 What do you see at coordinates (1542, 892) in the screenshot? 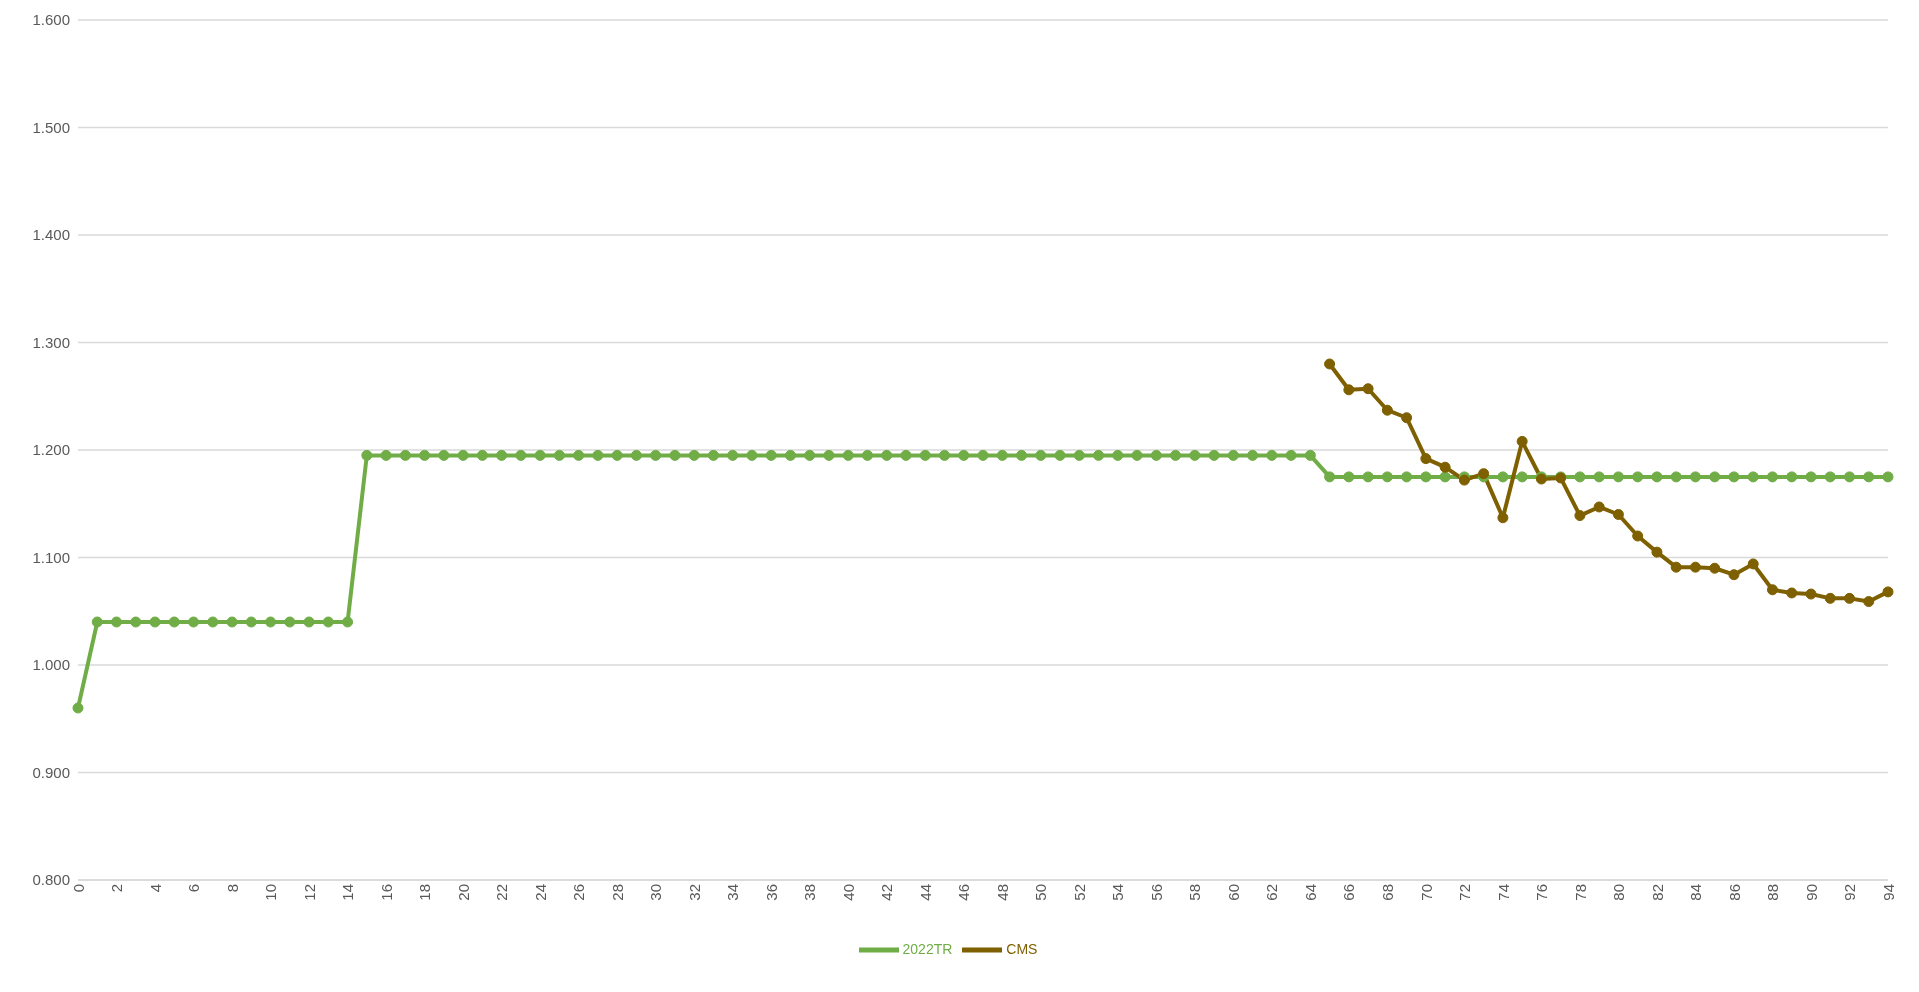
I see `x-tick-label: 76` at bounding box center [1542, 892].